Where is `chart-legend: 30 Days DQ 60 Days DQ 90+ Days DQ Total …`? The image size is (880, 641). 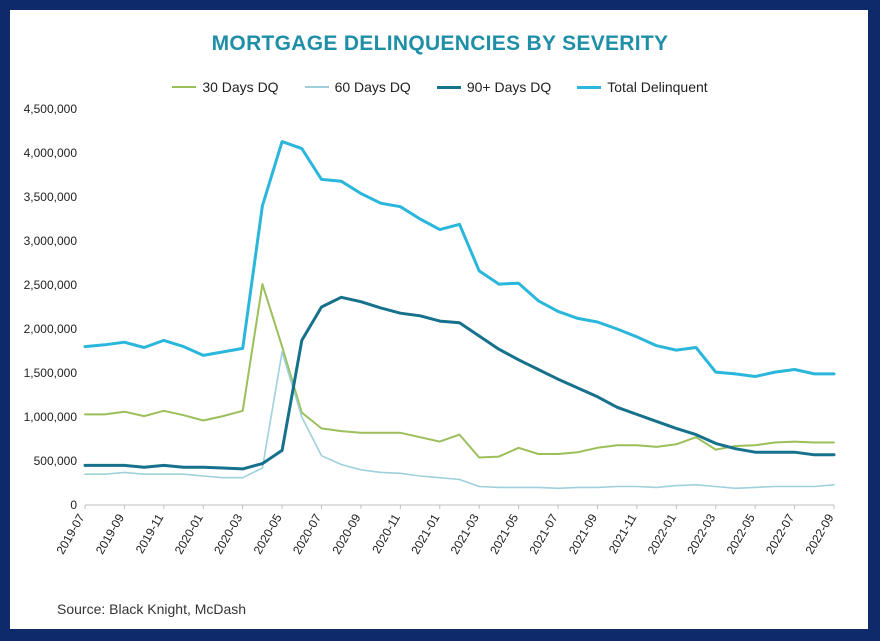
chart-legend: 30 Days DQ 60 Days DQ 90+ Days DQ Total … is located at coordinates (440, 87).